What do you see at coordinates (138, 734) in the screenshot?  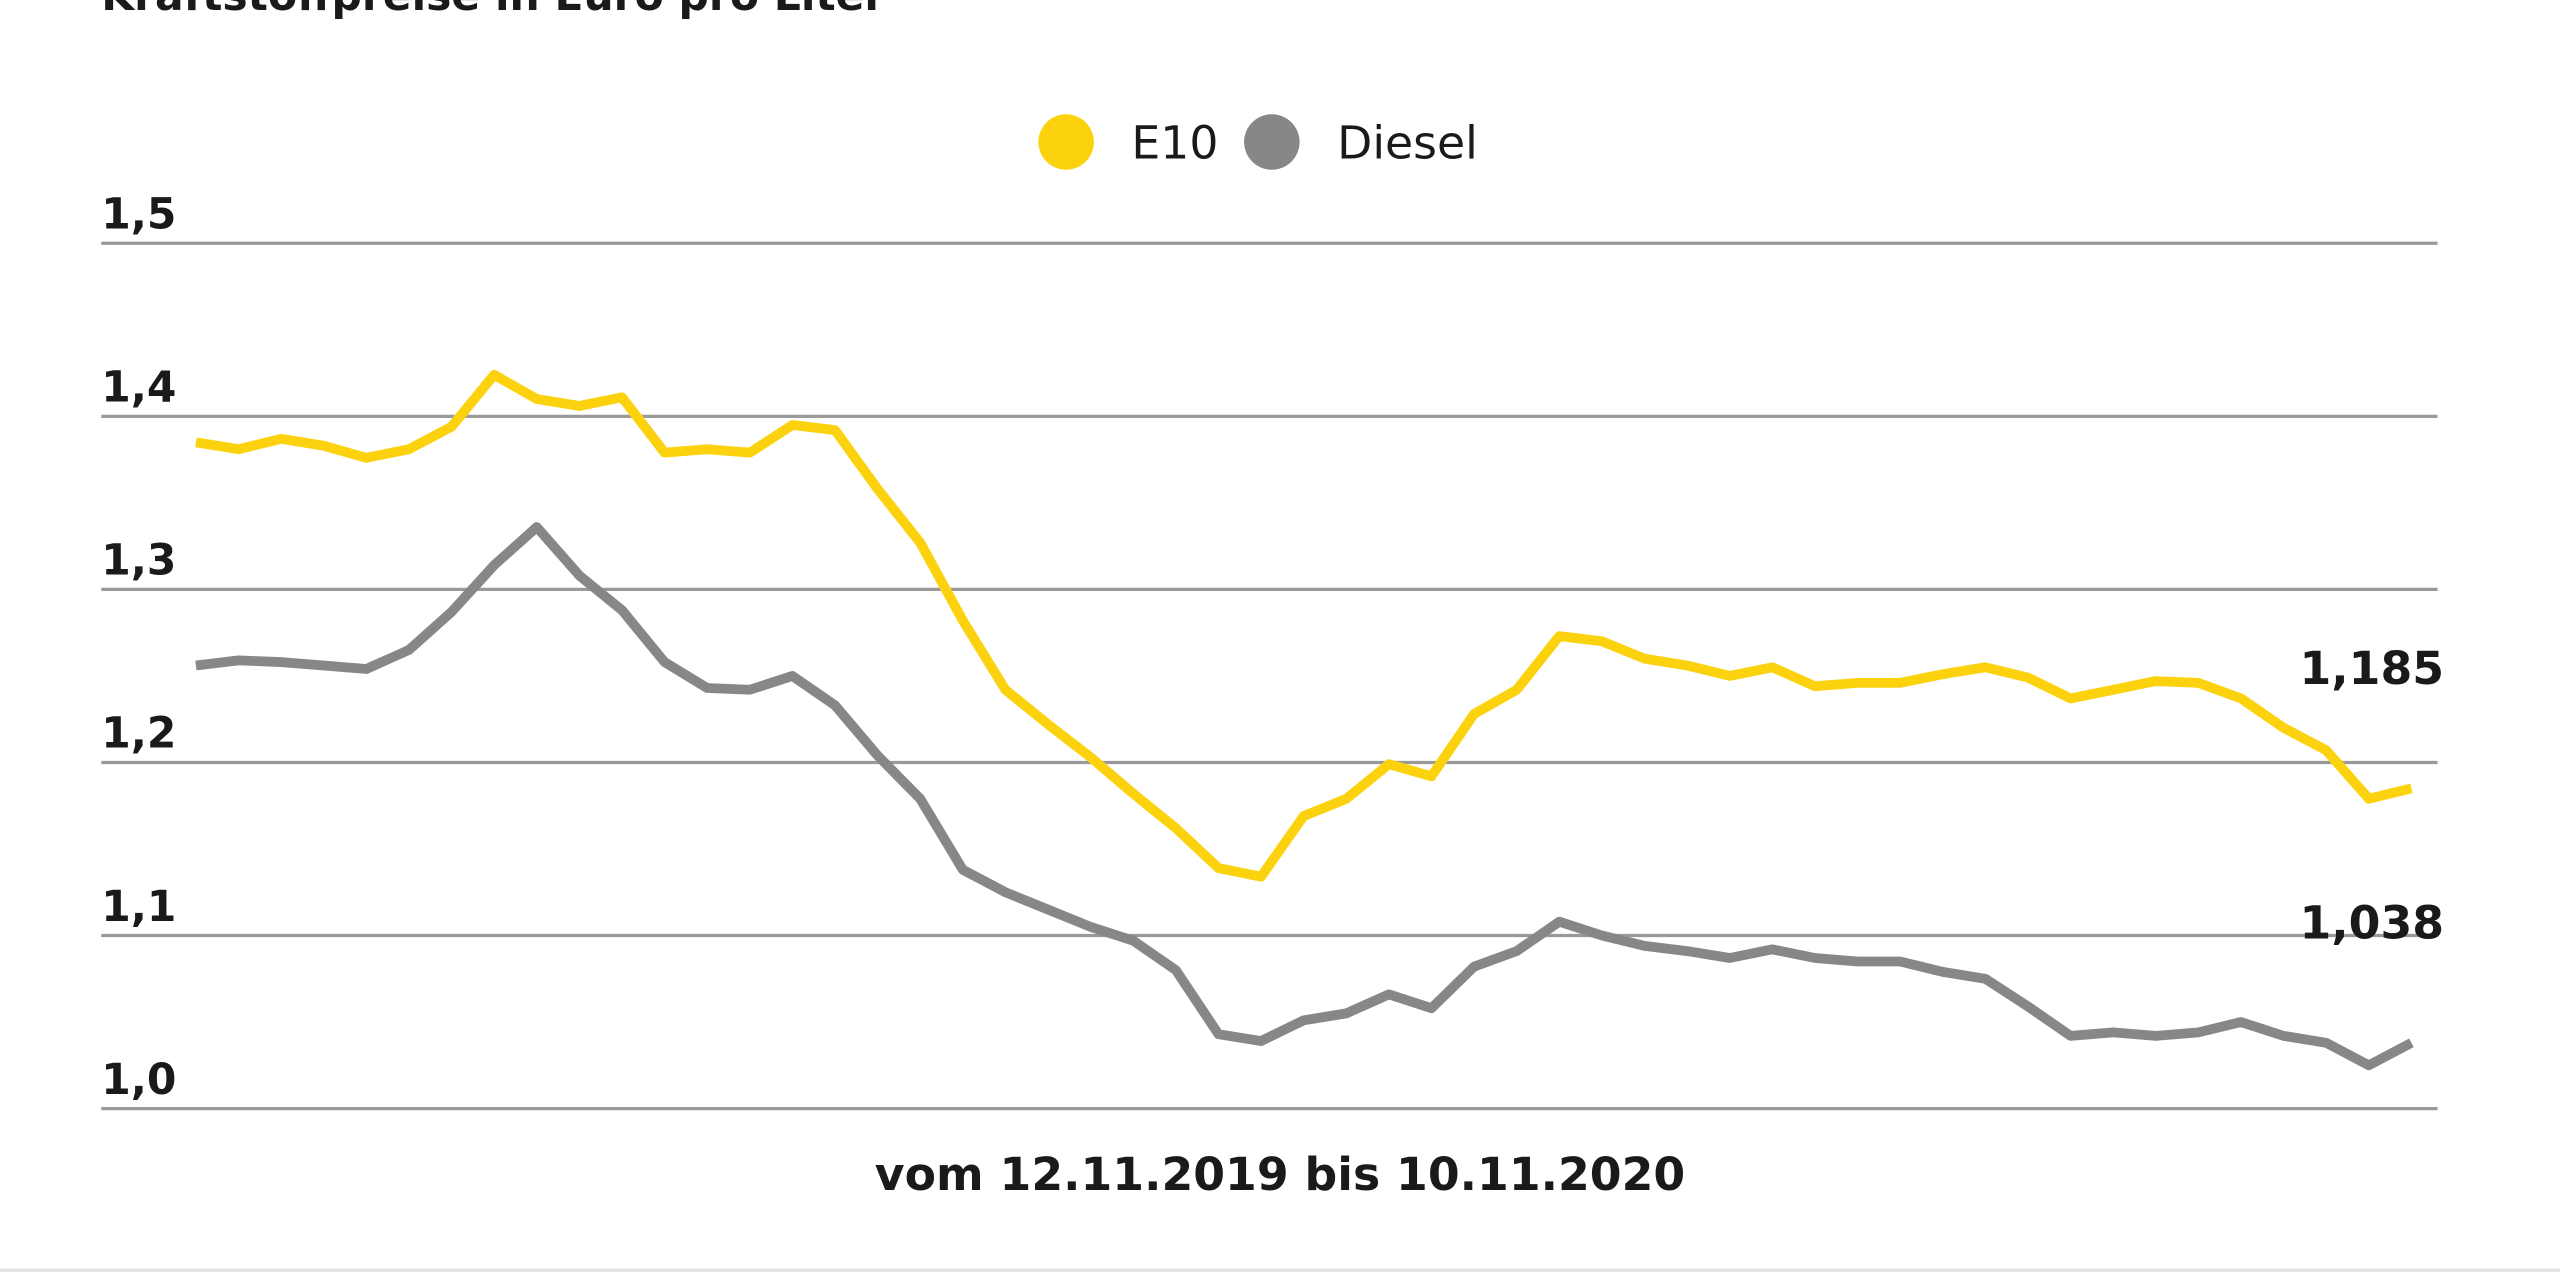 I see `y-tick-label: 1,2` at bounding box center [138, 734].